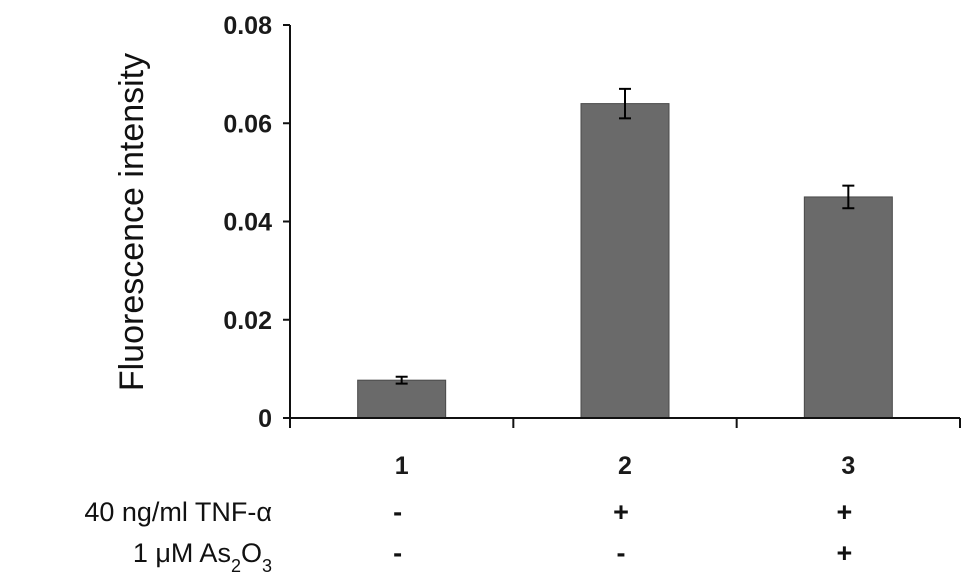 The height and width of the screenshot is (572, 969). What do you see at coordinates (625, 466) in the screenshot?
I see `x-tick-label: 2` at bounding box center [625, 466].